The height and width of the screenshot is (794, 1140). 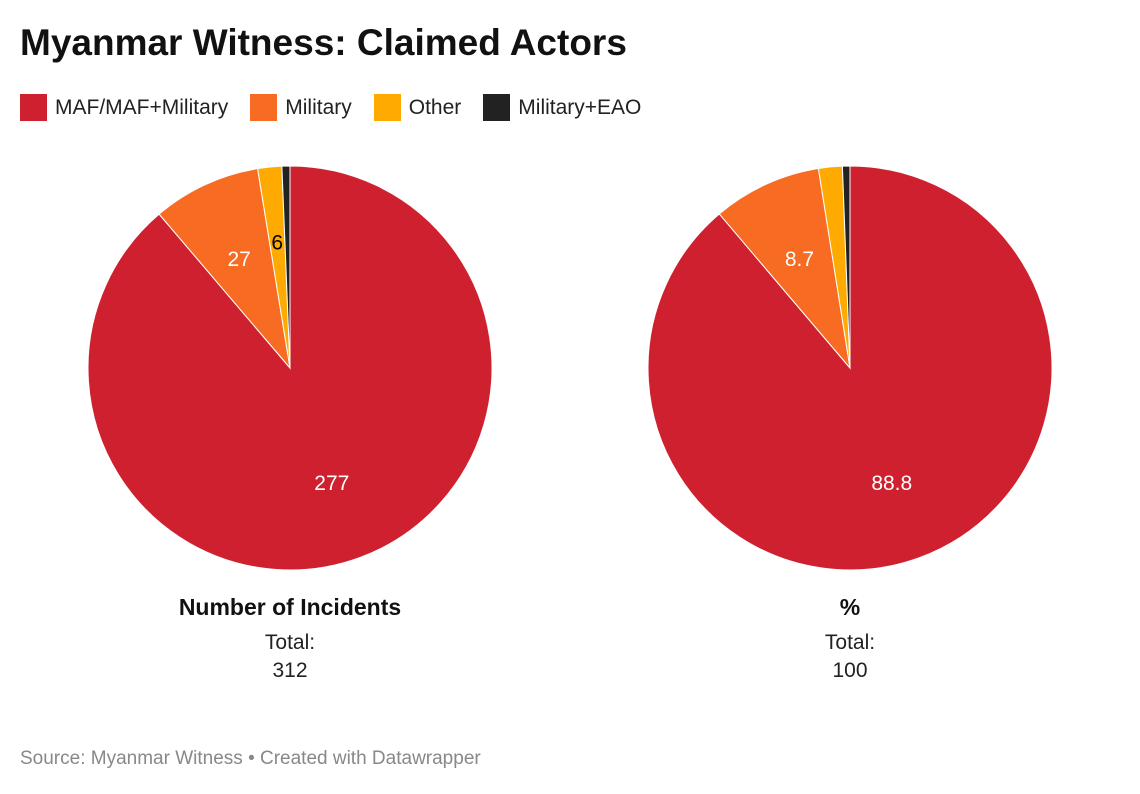 I want to click on pie-caption: Number of Incidents Total: 312, so click(x=290, y=639).